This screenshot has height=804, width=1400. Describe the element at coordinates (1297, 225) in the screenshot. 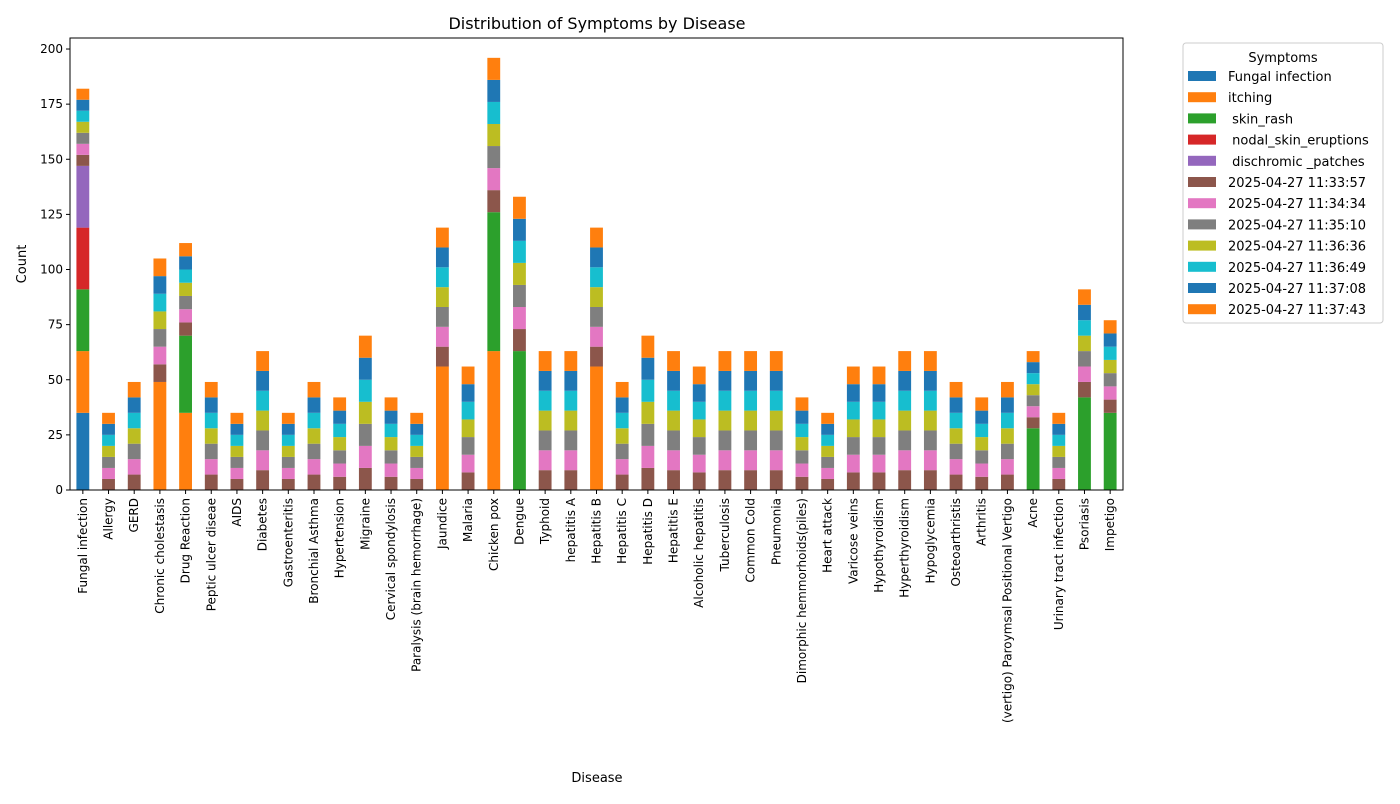

I see `legend-label: 2025-04-27 11:35:10` at that location.